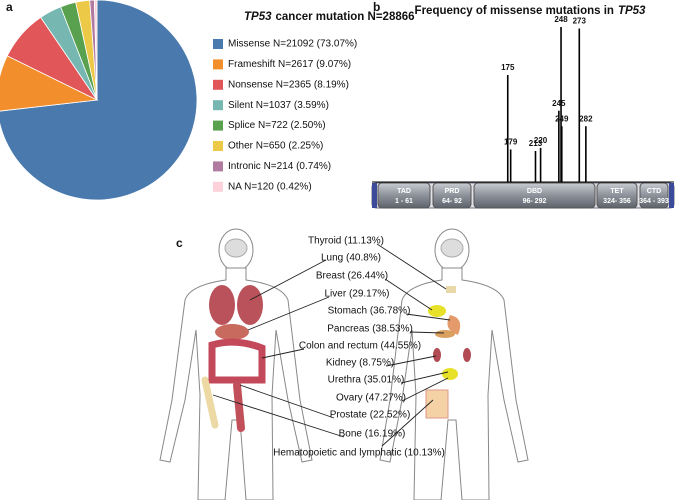  Describe the element at coordinates (370, 415) in the screenshot. I see `organ-label: Prostate (22.52%)` at that location.